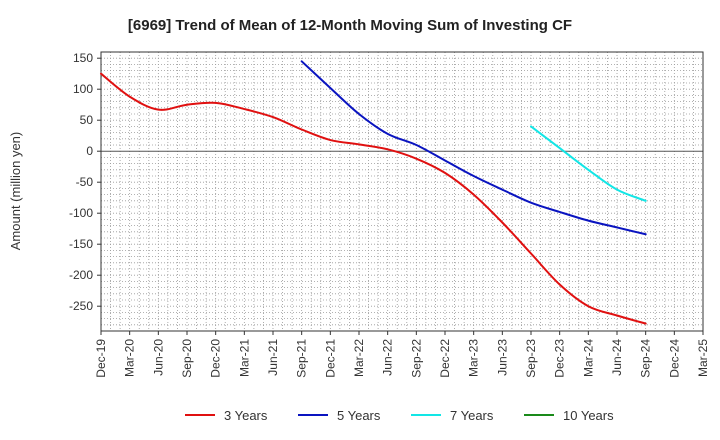 This screenshot has width=720, height=440. I want to click on x-tick-label: Dec-23, so click(560, 358).